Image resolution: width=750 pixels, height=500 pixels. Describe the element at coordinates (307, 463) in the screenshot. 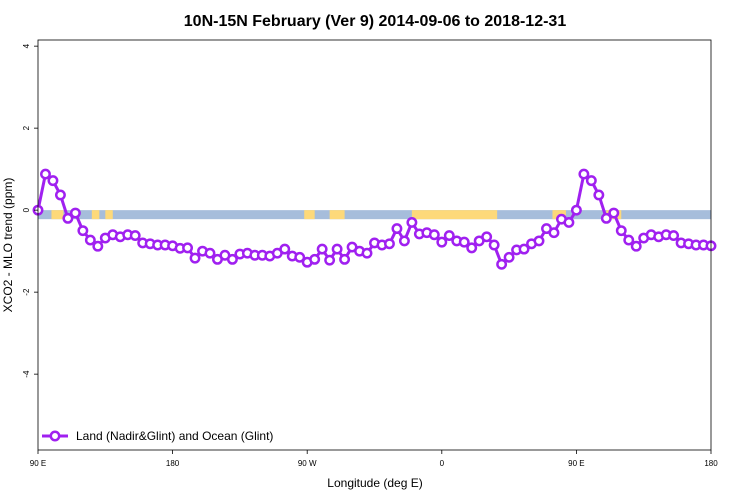

I see `x-tick-label: 90 W` at that location.